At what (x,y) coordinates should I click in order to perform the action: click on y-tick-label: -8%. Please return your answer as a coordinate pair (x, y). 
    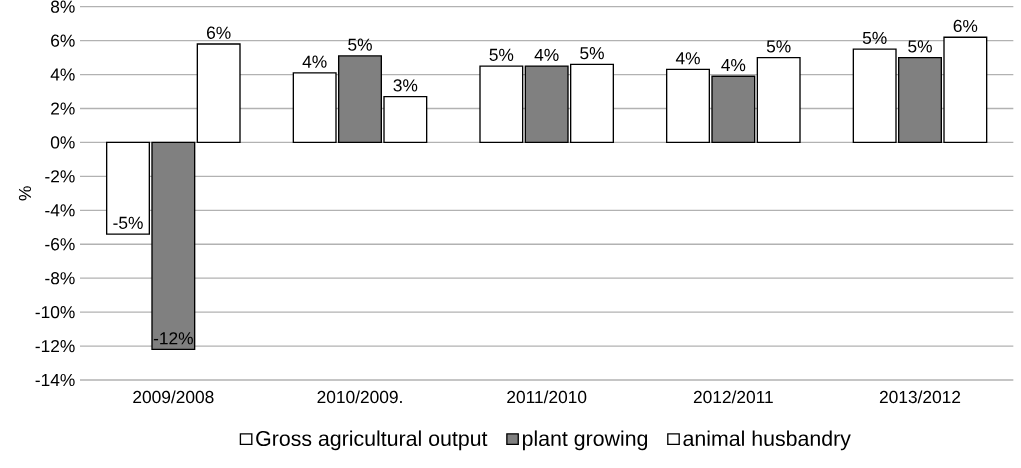
    Looking at the image, I should click on (60, 278).